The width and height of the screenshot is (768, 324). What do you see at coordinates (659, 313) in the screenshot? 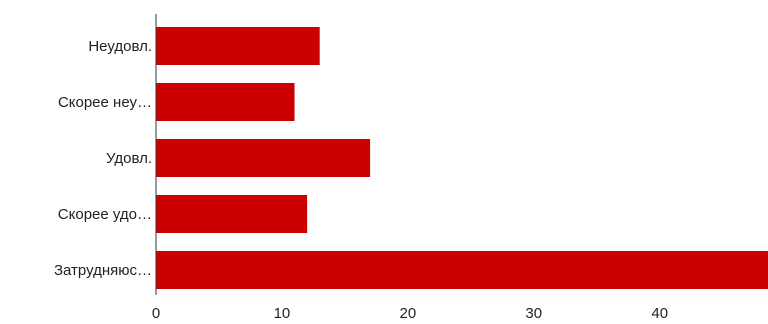
I see `x-tick-label-4: 40` at bounding box center [659, 313].